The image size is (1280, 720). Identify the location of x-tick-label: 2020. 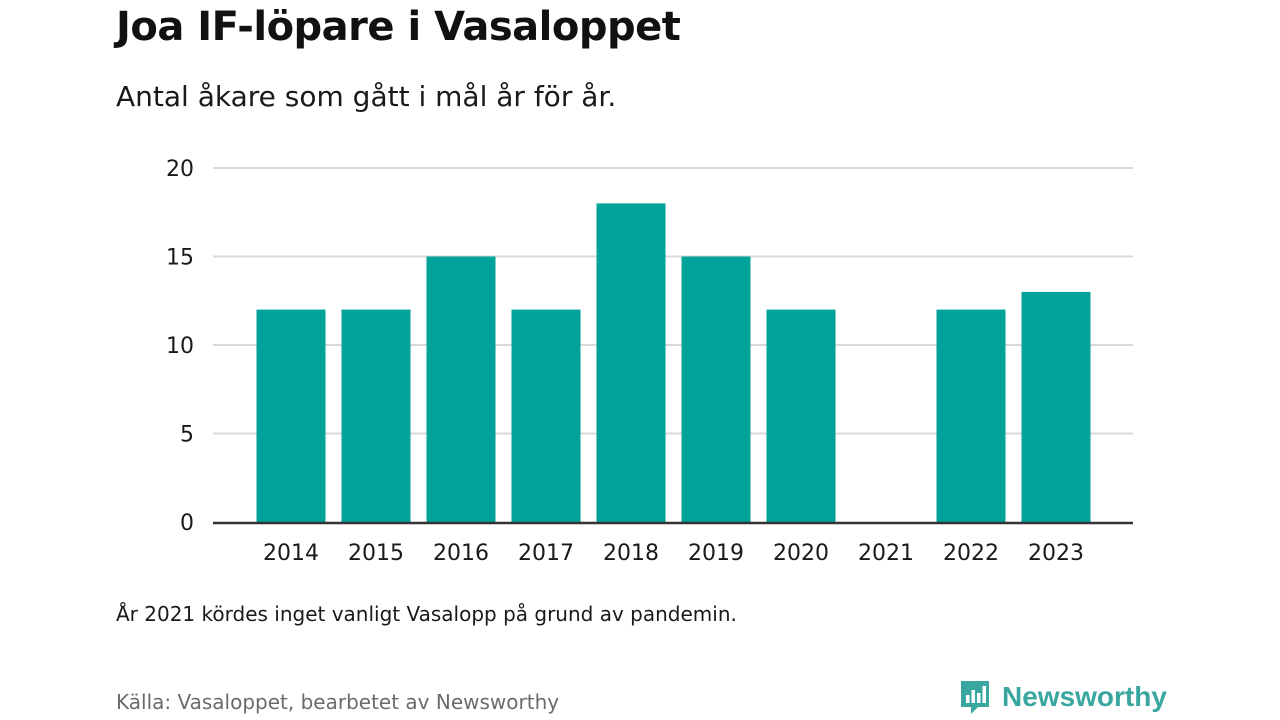
(801, 553).